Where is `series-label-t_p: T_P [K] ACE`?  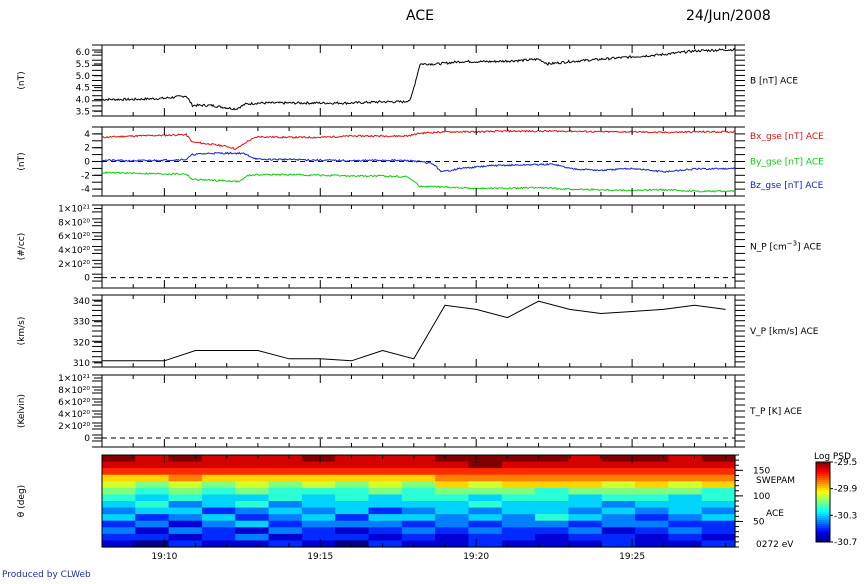 series-label-t_p: T_P [K] ACE is located at coordinates (775, 412).